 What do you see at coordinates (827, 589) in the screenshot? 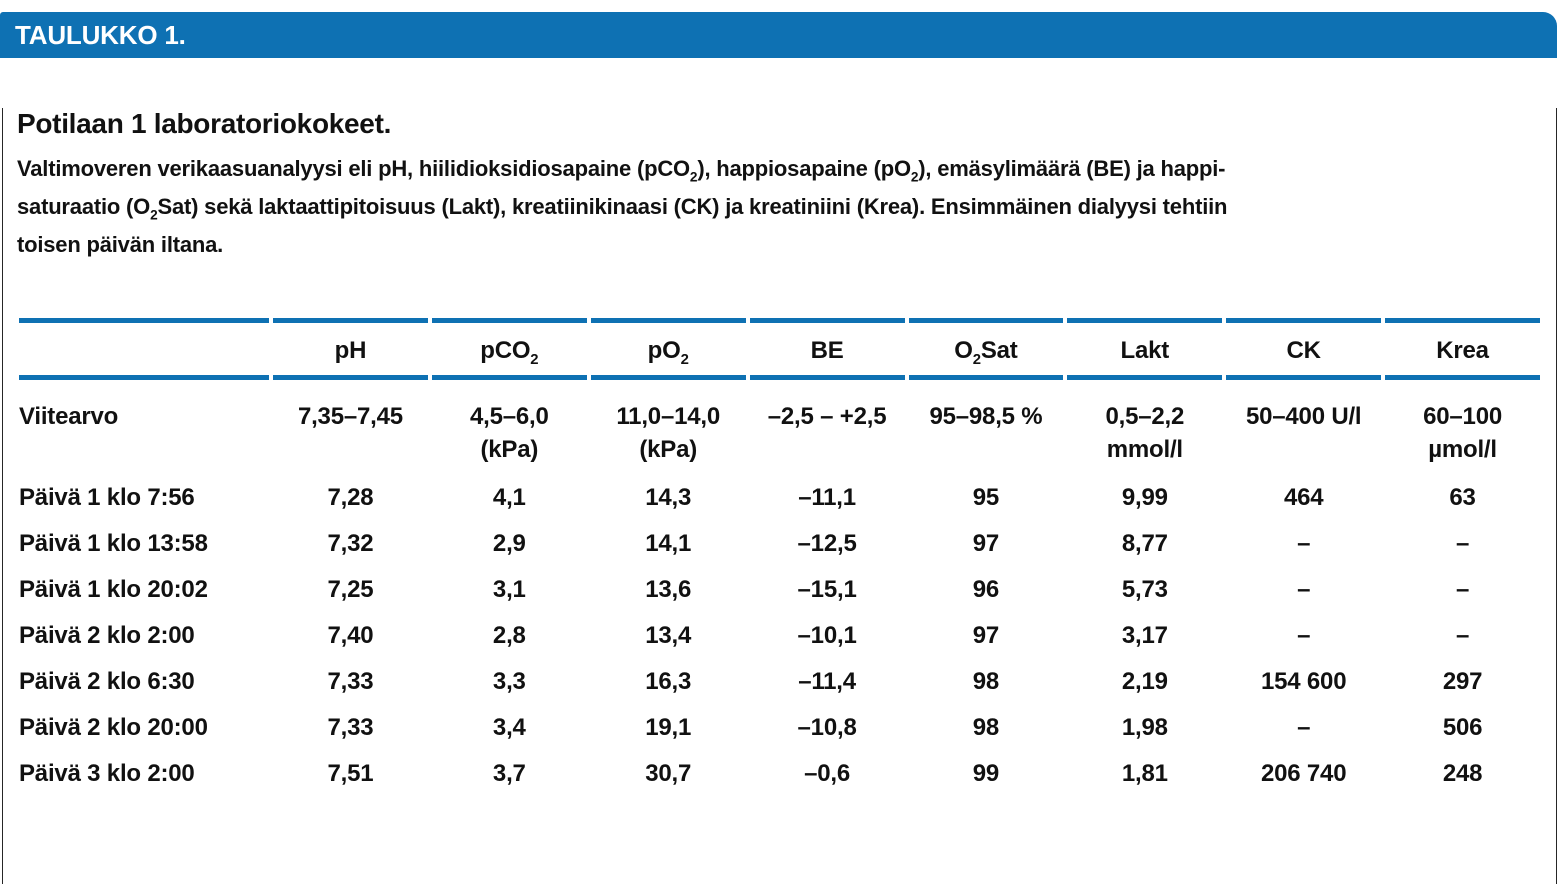
I see `value-cell: –15,1` at bounding box center [827, 589].